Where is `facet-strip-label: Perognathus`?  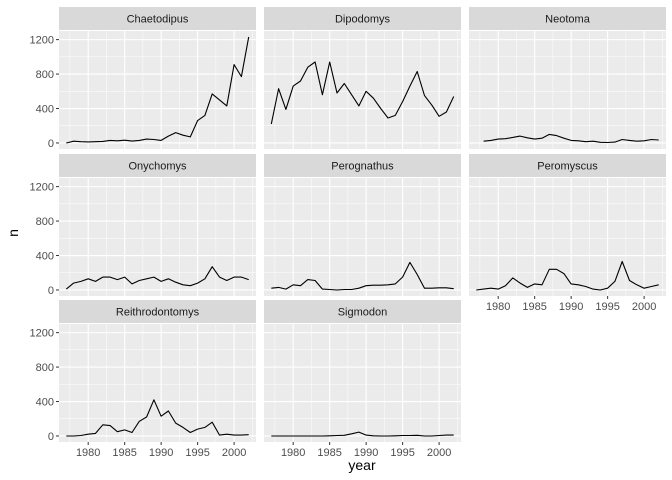 facet-strip-label: Perognathus is located at coordinates (362, 167).